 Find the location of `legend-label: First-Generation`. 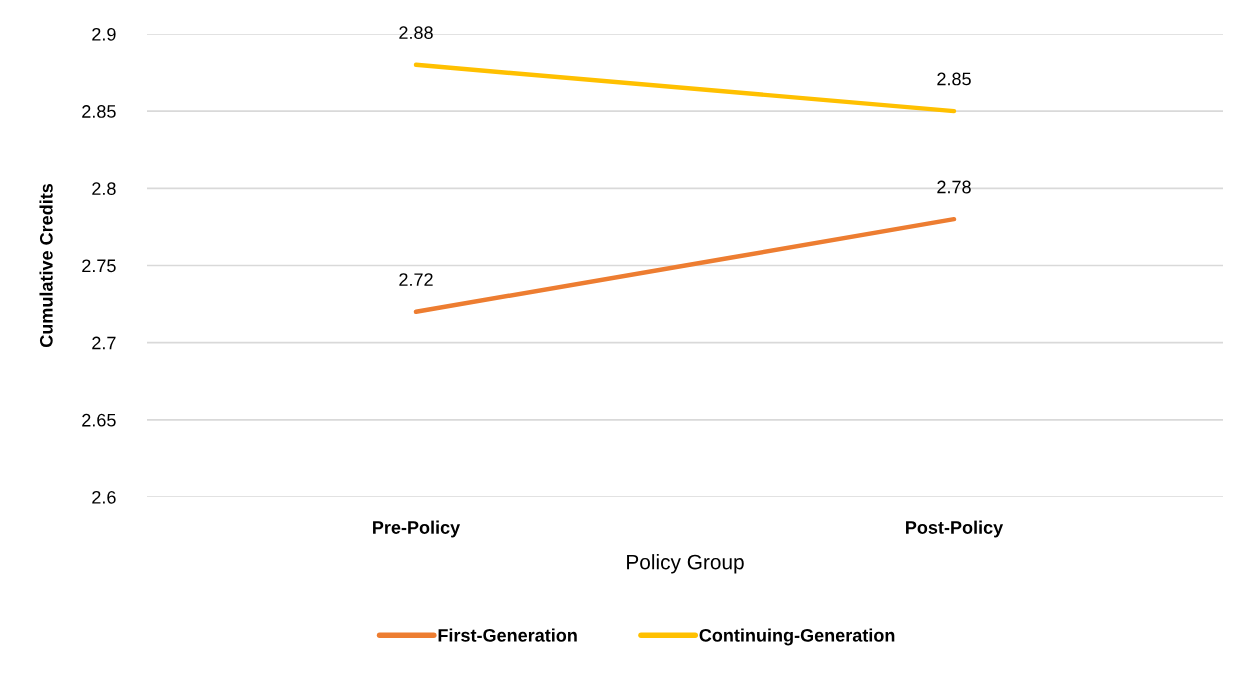

legend-label: First-Generation is located at coordinates (507, 635).